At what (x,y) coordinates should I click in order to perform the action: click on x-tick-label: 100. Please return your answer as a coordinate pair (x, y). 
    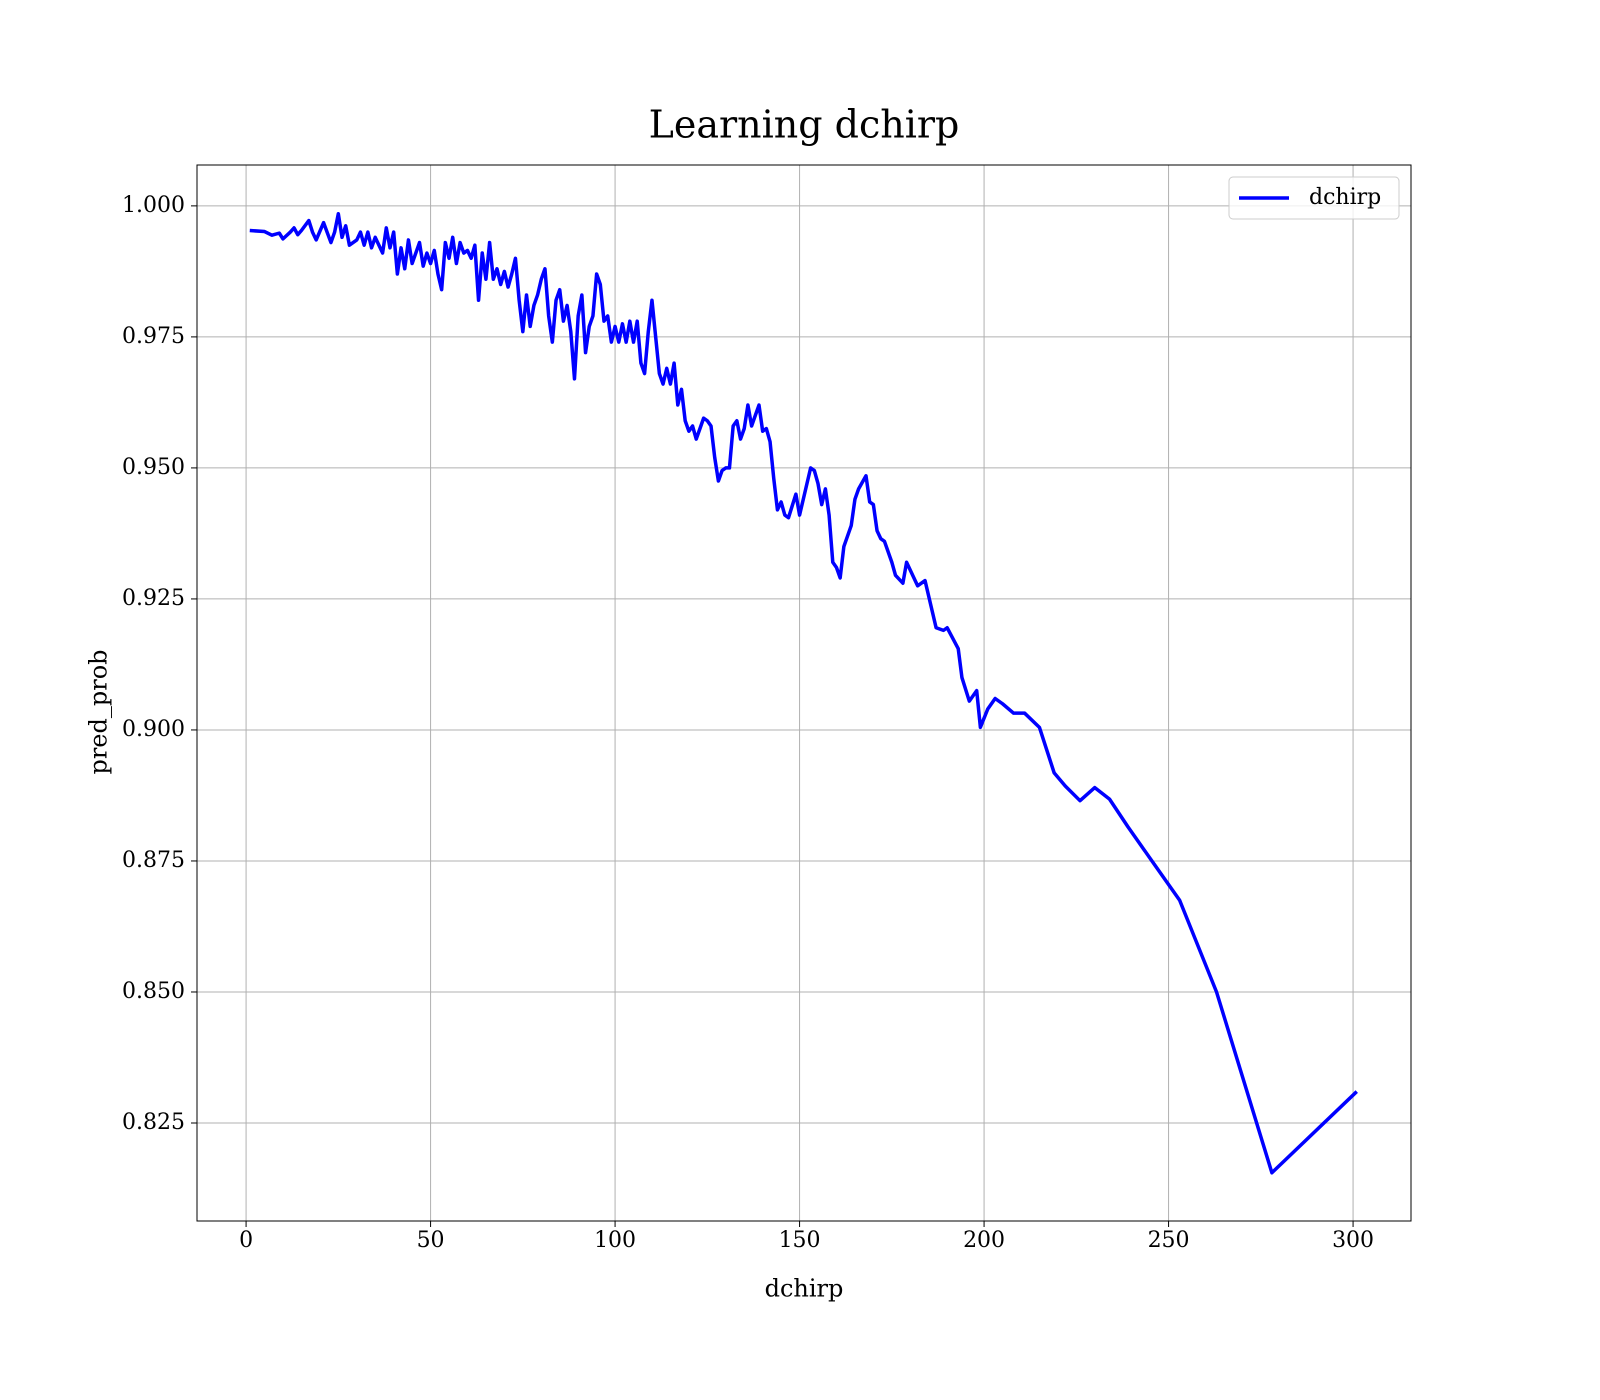
    Looking at the image, I should click on (615, 1240).